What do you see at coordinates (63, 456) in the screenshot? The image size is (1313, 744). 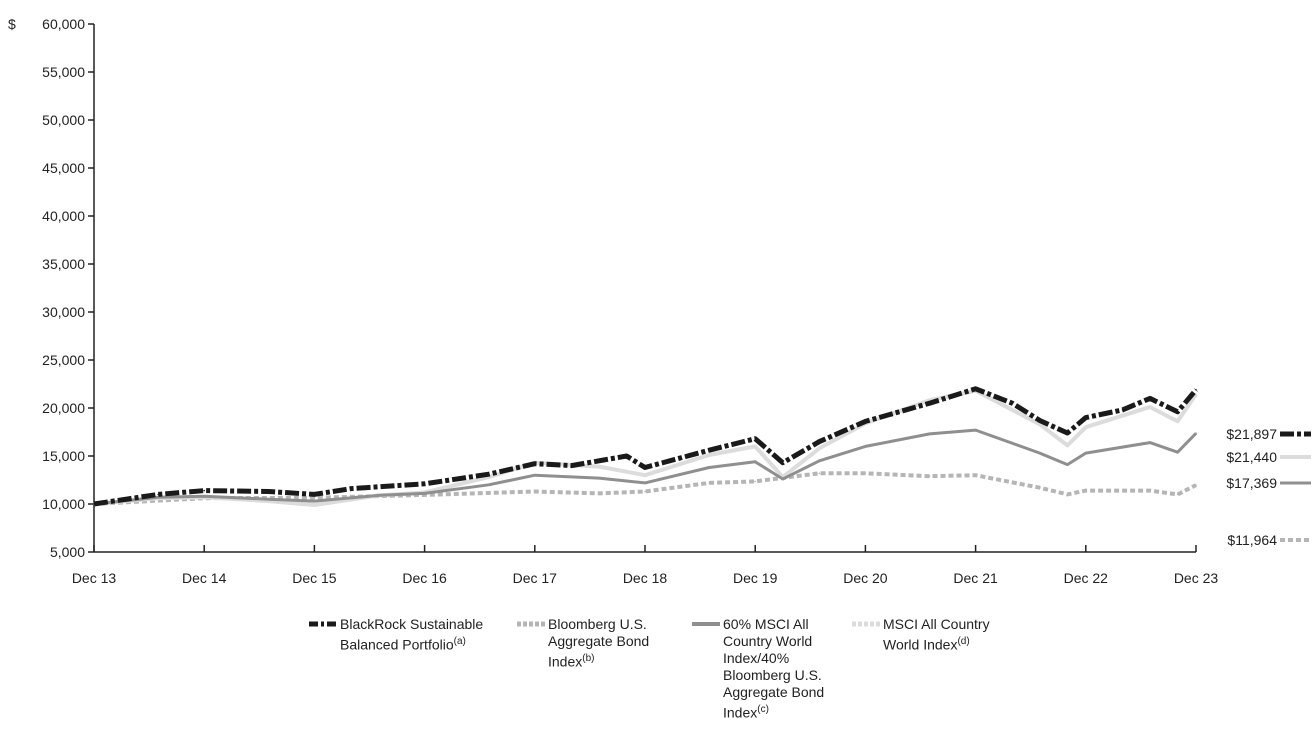 I see `y-tick-label: 15,000` at bounding box center [63, 456].